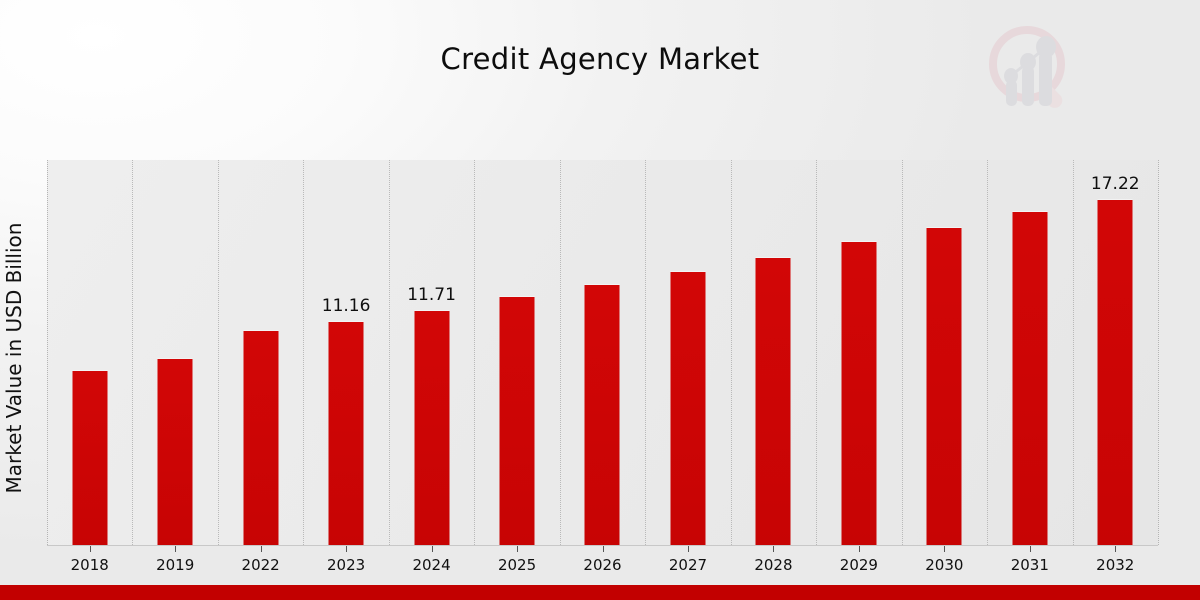 This screenshot has height=600, width=1200. I want to click on bar-2031, so click(1030, 378).